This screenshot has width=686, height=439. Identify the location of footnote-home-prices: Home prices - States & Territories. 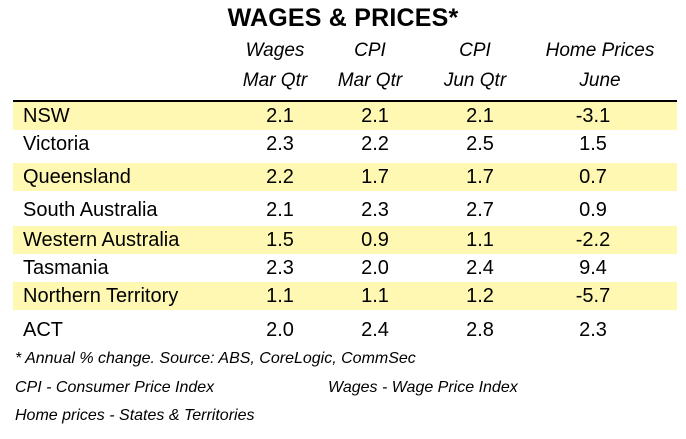
(135, 415).